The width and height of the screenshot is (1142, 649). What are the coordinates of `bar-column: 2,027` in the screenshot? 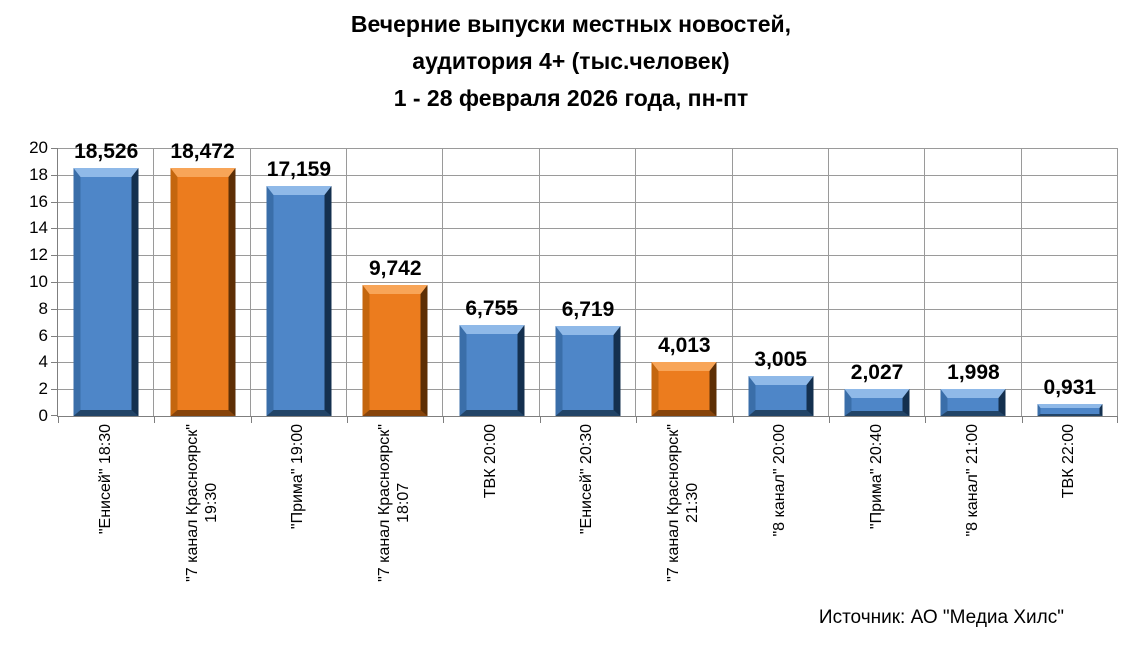 It's located at (877, 282).